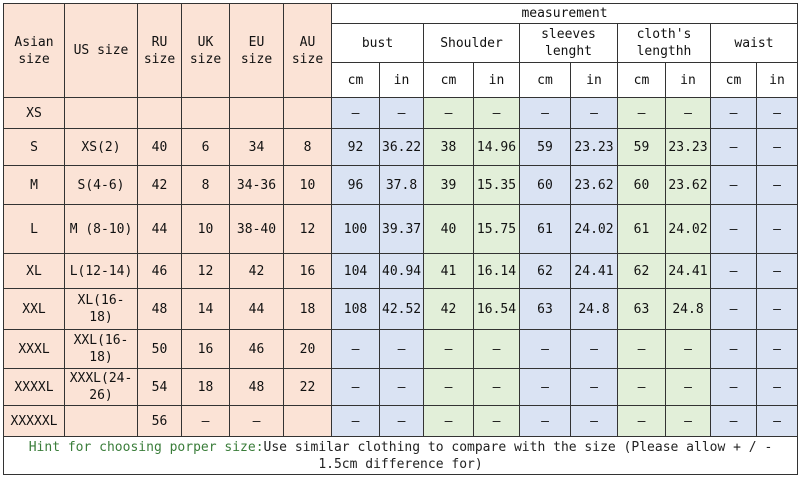  Describe the element at coordinates (545, 309) in the screenshot. I see `sleeves-cm-cell: 63` at that location.